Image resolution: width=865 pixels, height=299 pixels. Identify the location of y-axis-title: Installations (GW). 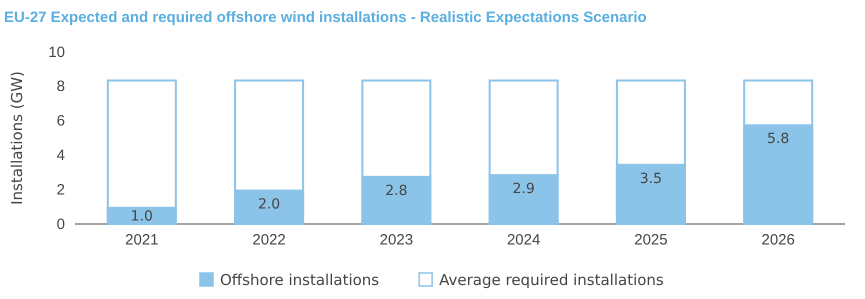
(17, 138).